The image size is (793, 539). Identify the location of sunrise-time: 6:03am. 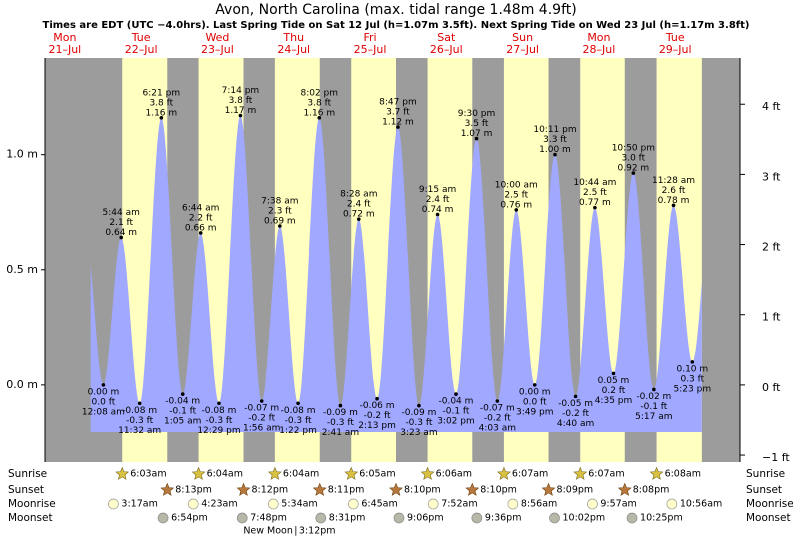
(148, 474).